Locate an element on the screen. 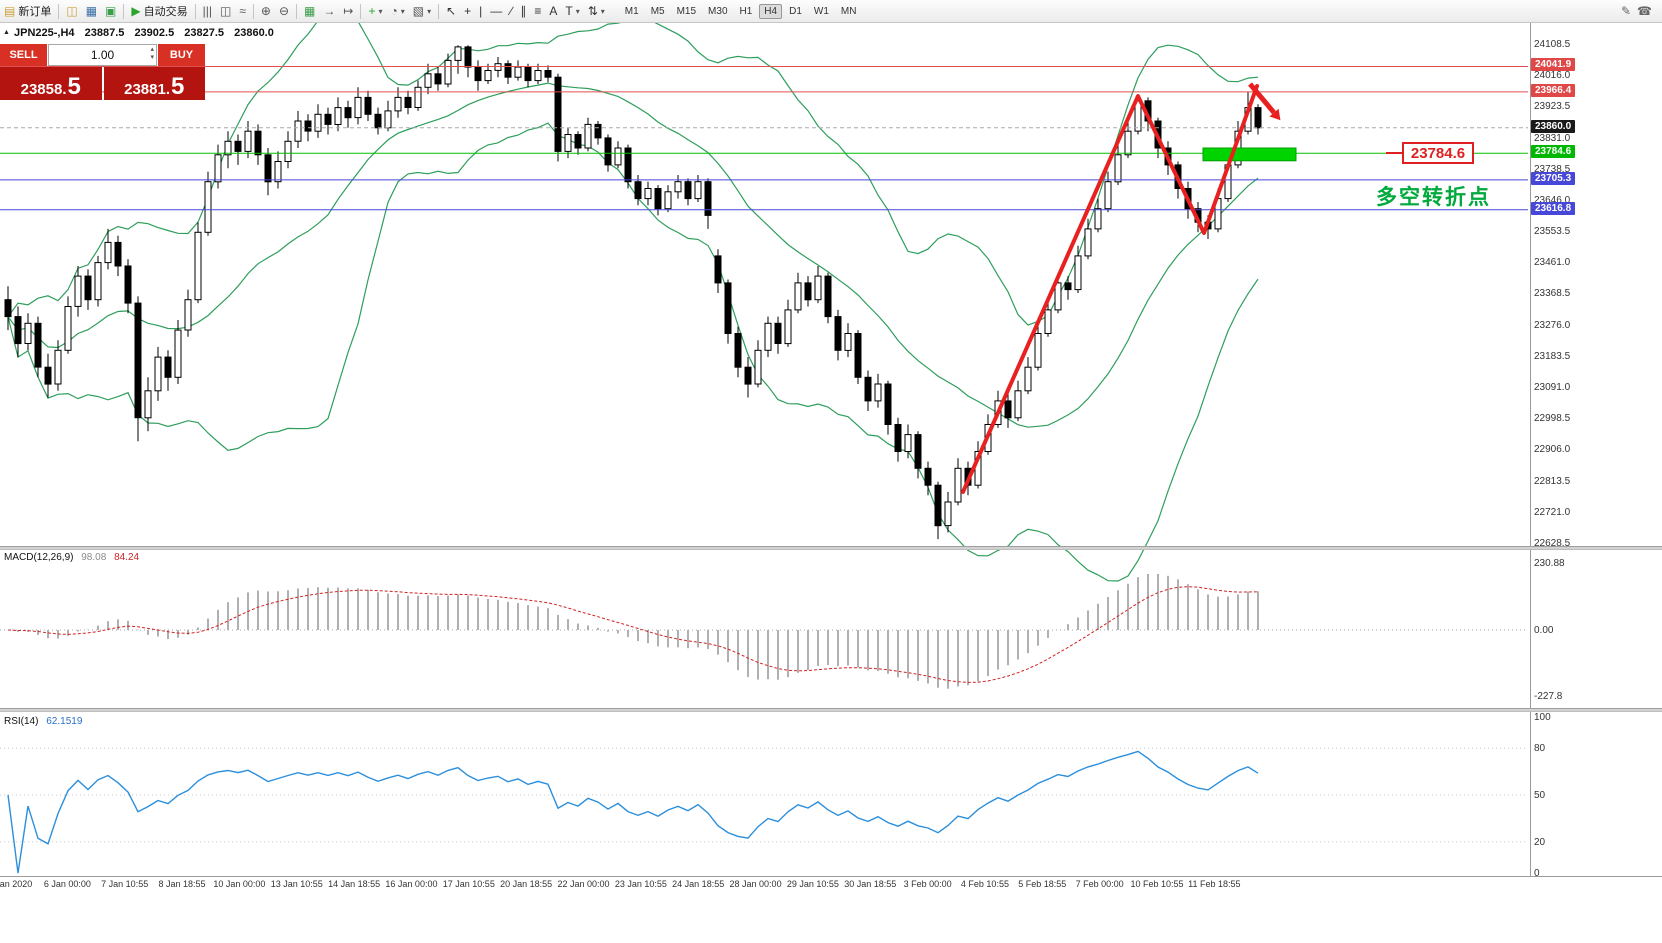 This screenshot has width=1662, height=943. time-axis-label: 14 Jan 18:55 is located at coordinates (354, 884).